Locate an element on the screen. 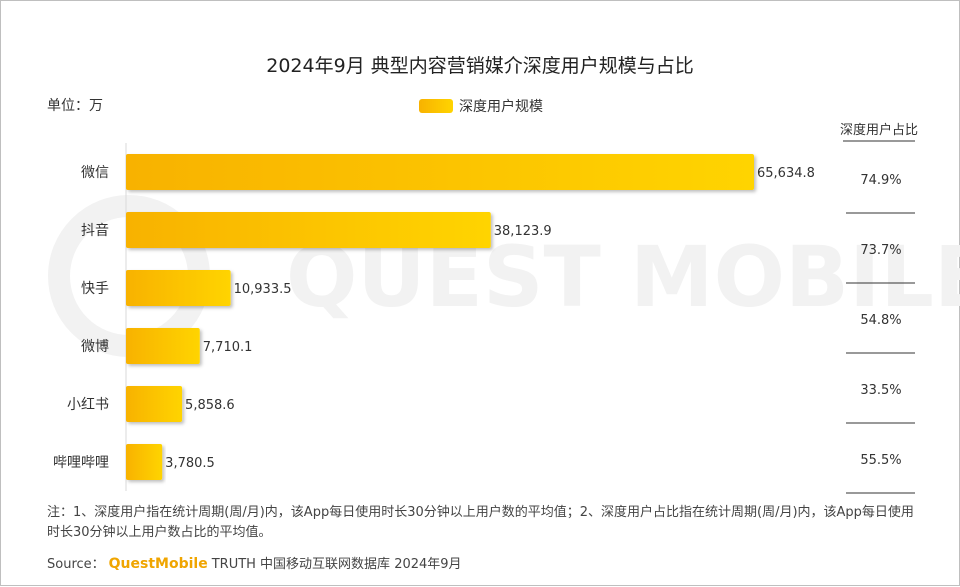 The height and width of the screenshot is (587, 960). category-label: 哔哩哔哩 is located at coordinates (81, 463).